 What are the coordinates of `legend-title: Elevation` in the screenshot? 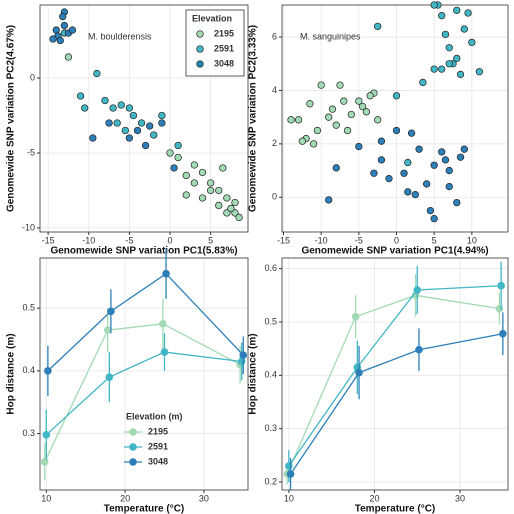 It's located at (212, 18).